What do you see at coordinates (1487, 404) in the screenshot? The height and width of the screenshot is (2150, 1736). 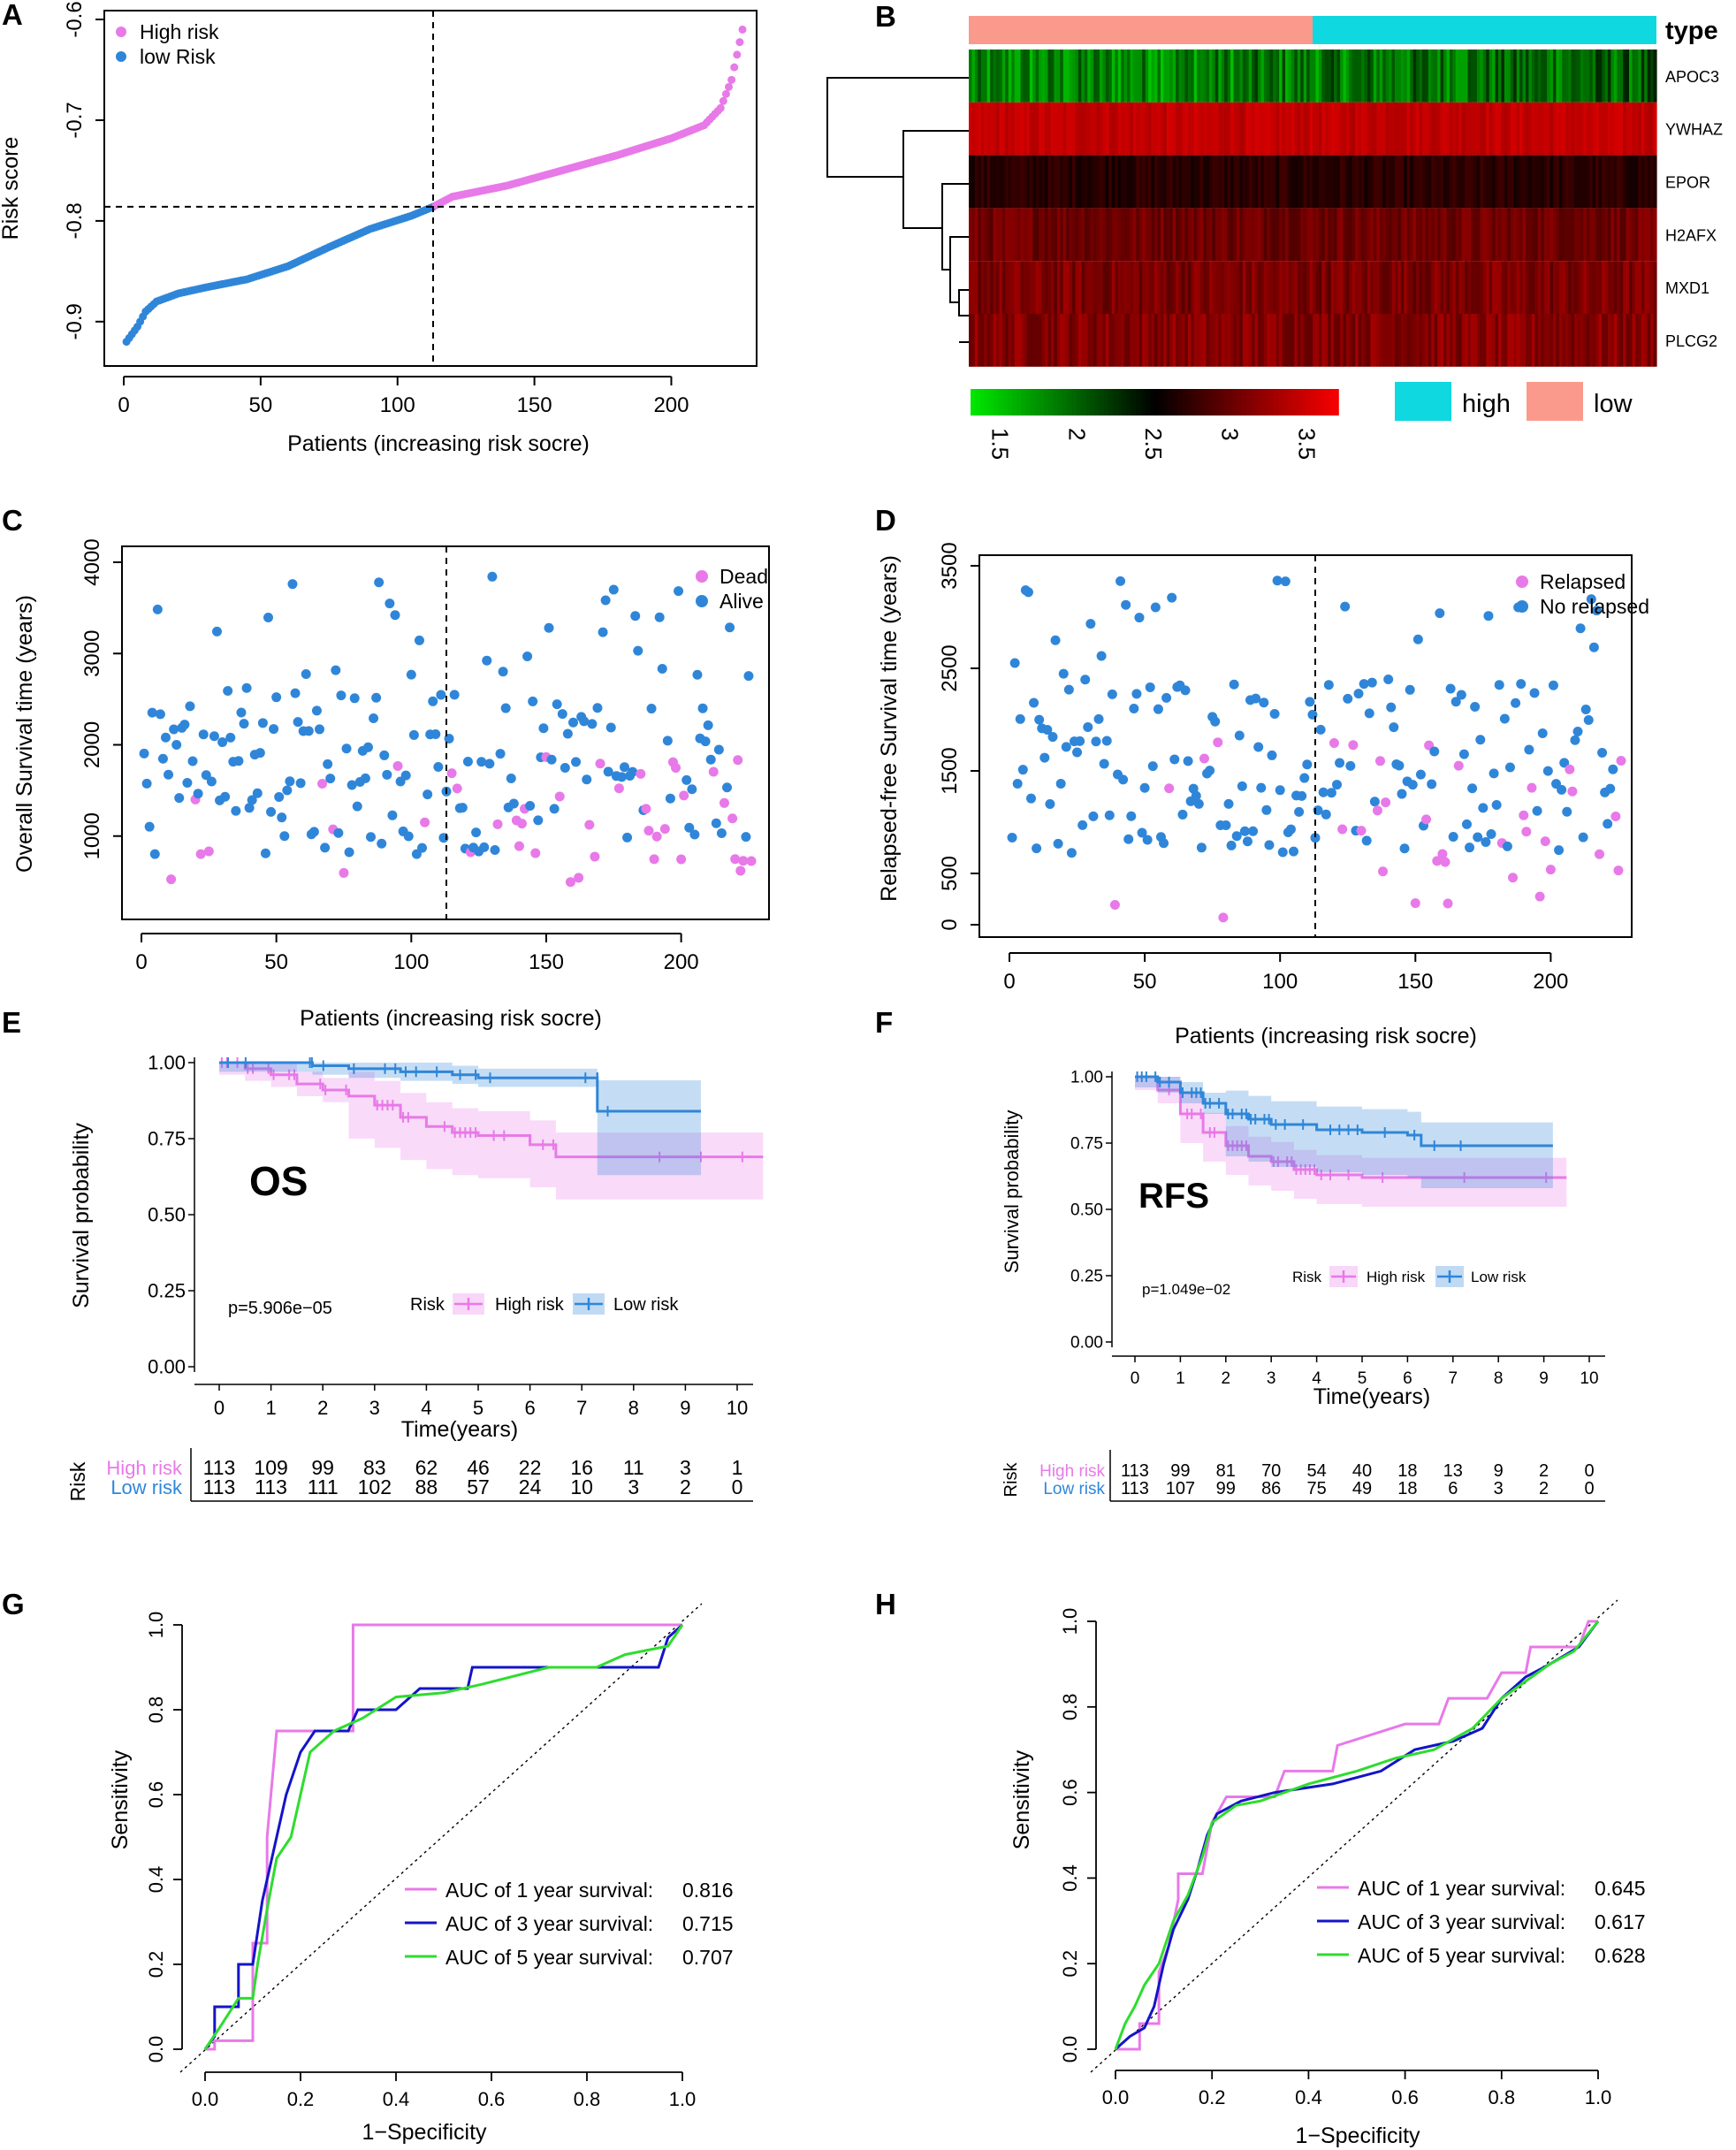 I see `legend-label-high: high` at bounding box center [1487, 404].